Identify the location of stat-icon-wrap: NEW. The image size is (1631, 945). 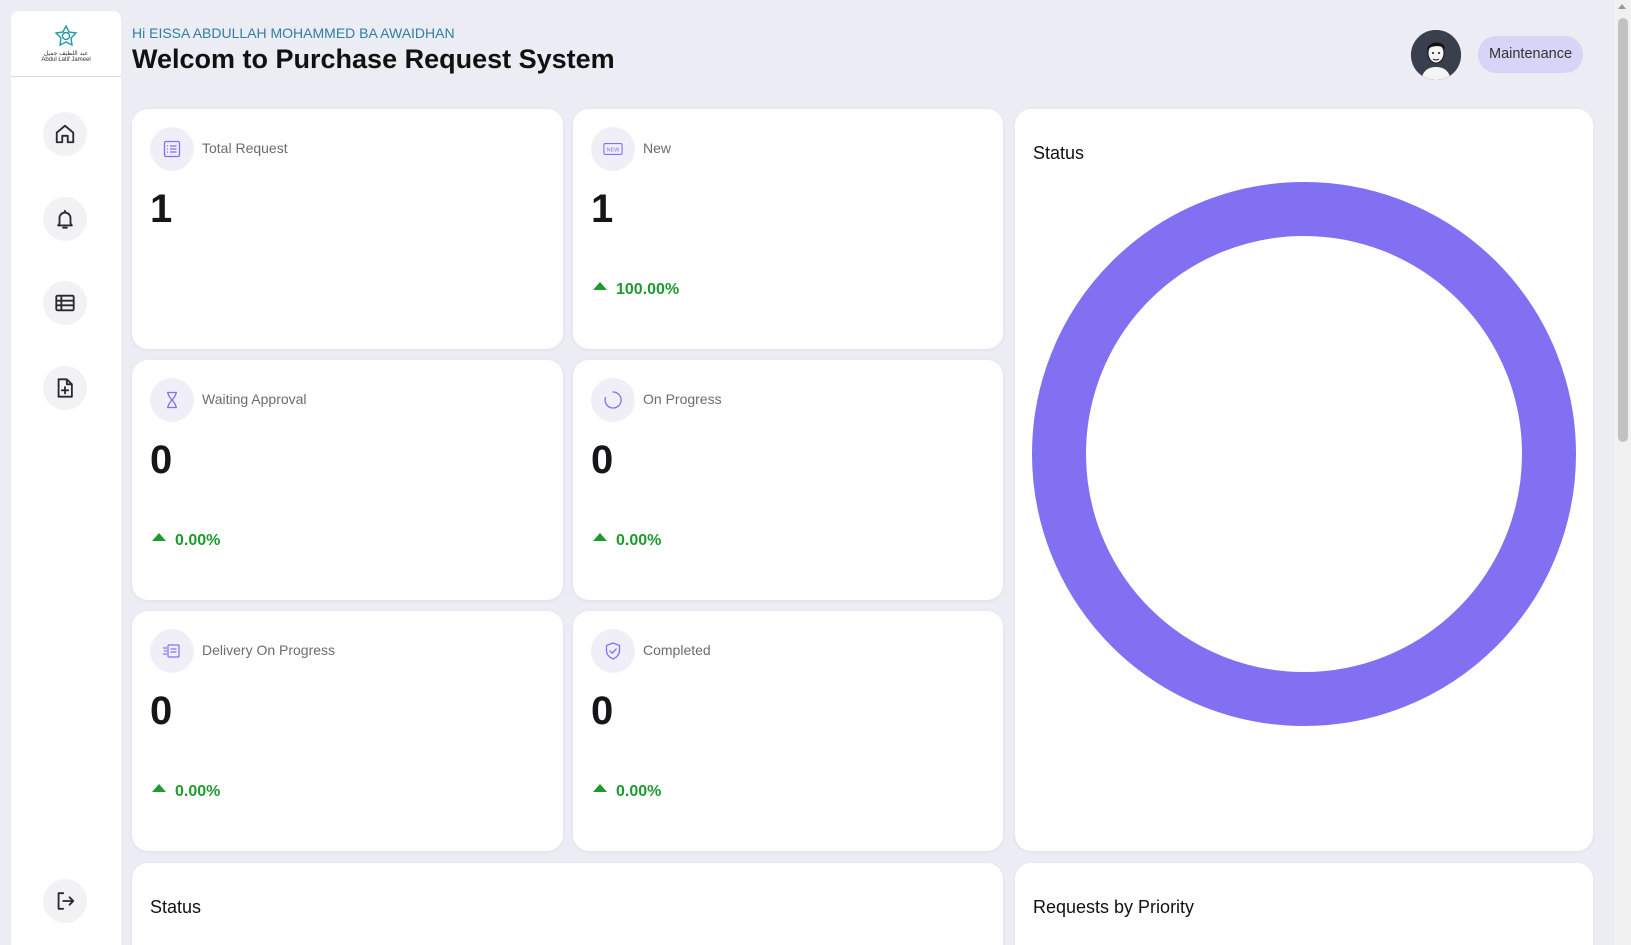
(613, 149).